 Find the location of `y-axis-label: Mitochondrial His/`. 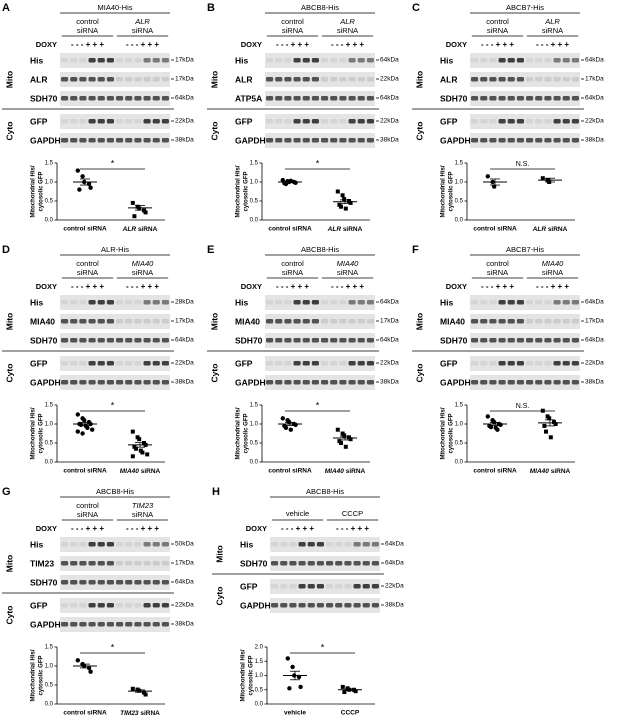

y-axis-label: Mitochondrial His/ is located at coordinates (34, 191).